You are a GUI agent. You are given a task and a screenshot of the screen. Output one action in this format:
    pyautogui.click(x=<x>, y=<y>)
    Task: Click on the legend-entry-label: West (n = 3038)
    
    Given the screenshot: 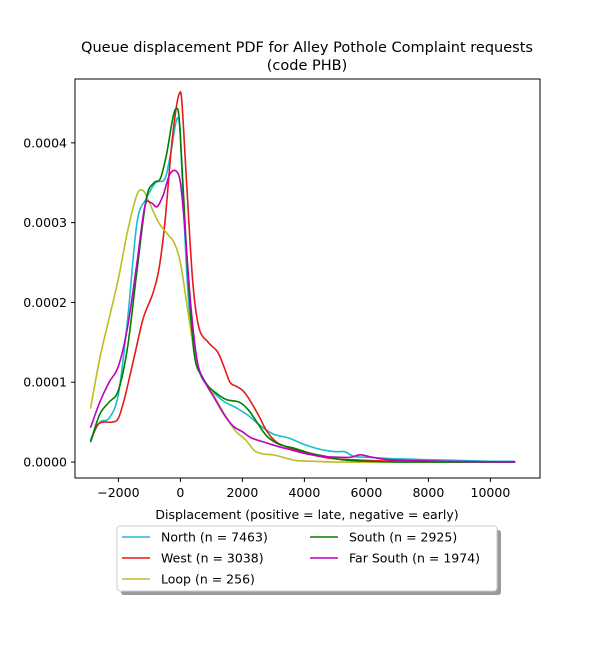 What is the action you would take?
    pyautogui.click(x=212, y=558)
    